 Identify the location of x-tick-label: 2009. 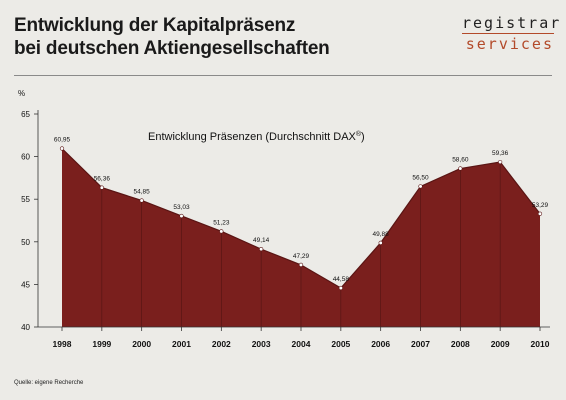
(500, 344).